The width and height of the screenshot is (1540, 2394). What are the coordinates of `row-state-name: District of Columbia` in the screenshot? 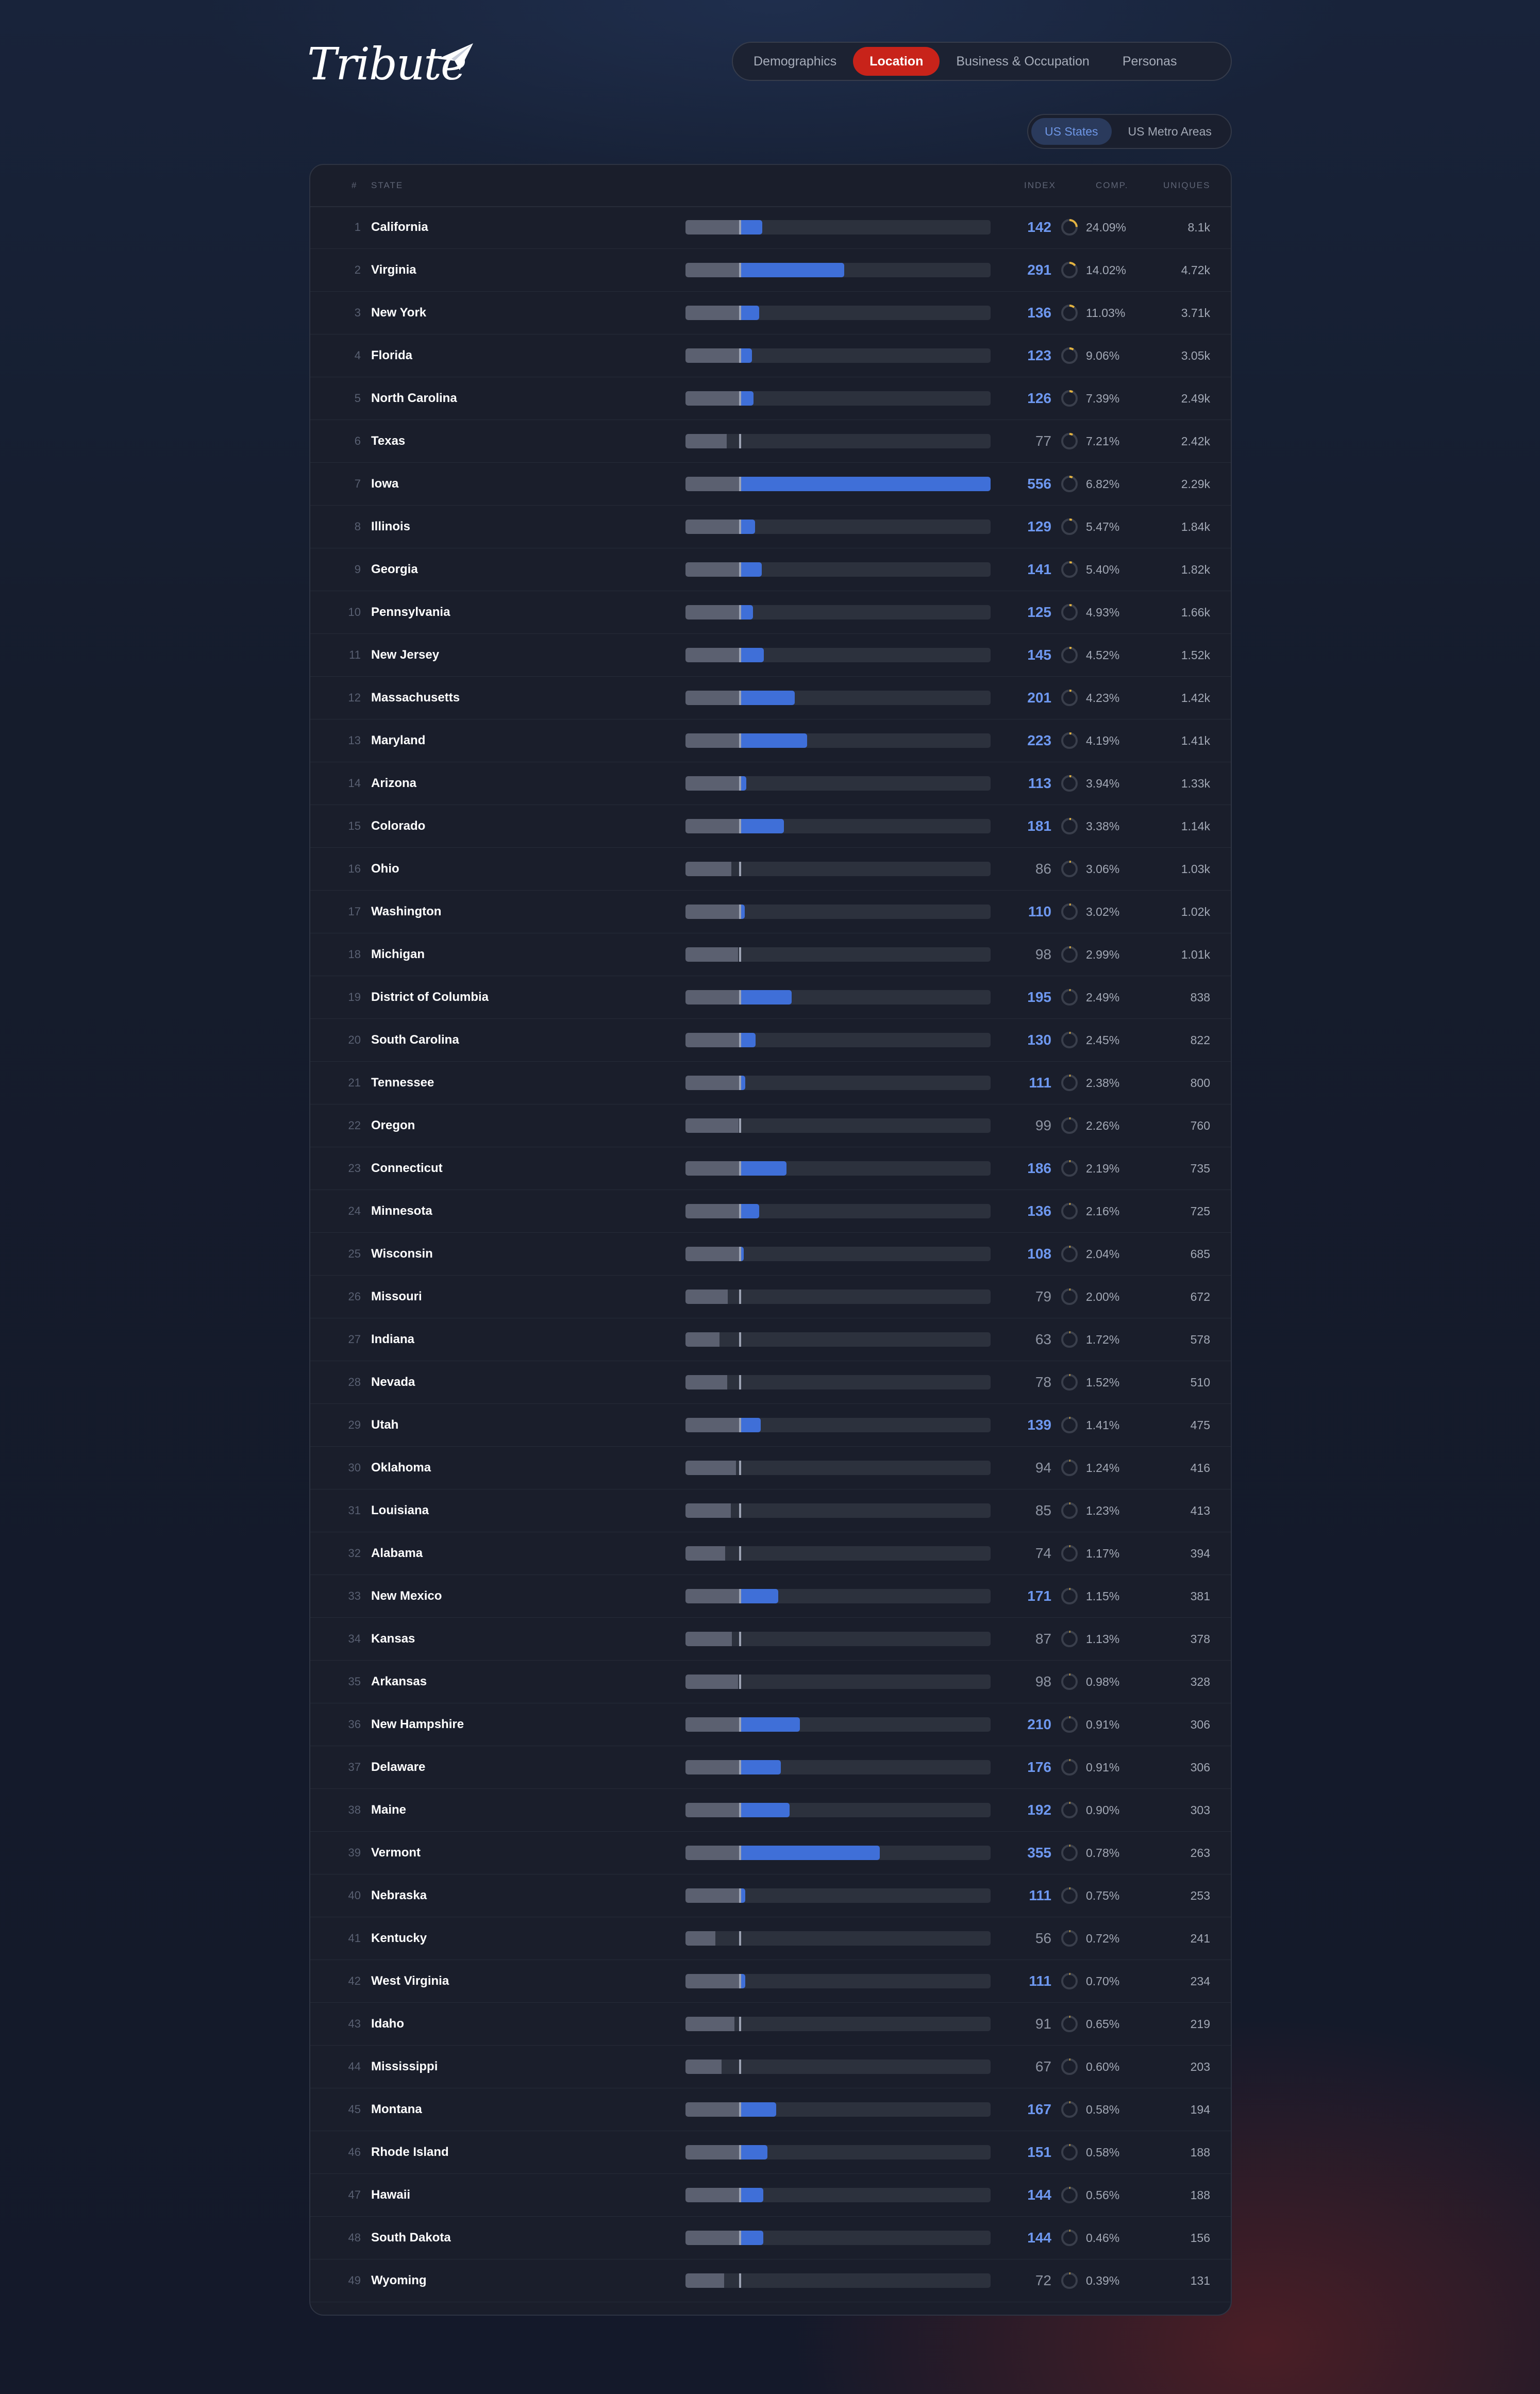 It's located at (430, 997).